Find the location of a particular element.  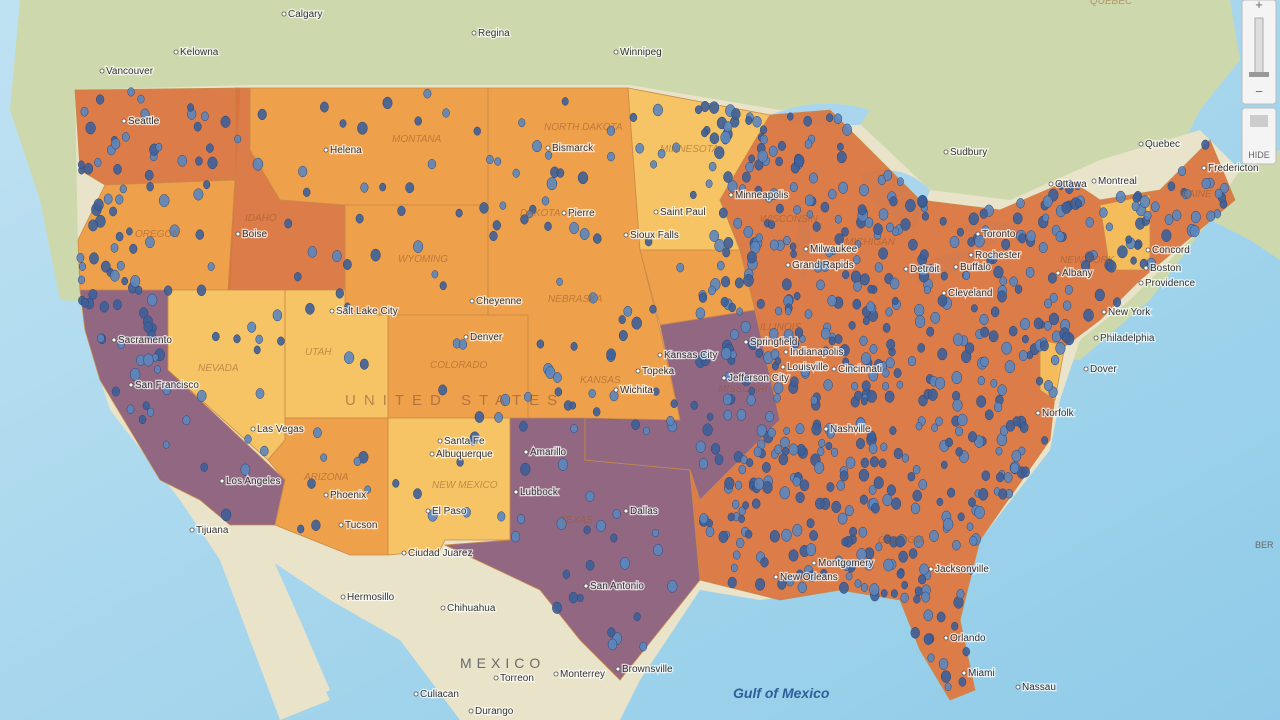

city-label: New Orleans is located at coordinates (809, 577).